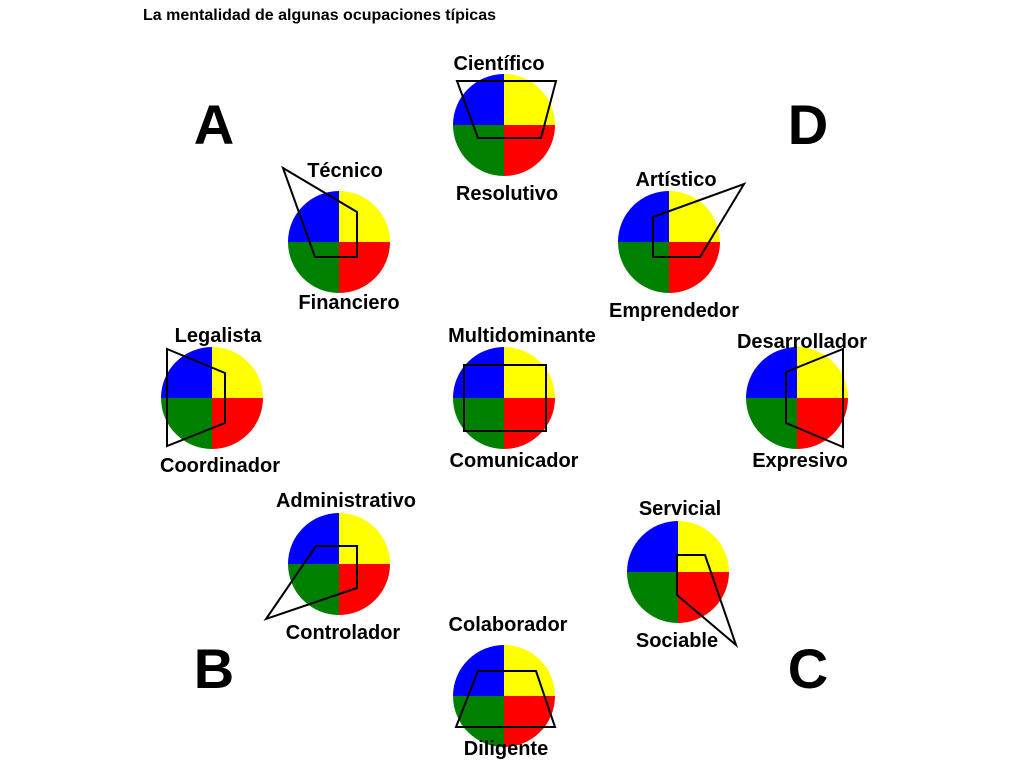 Image resolution: width=1024 pixels, height=768 pixels. I want to click on occupation-top-label: Desarrollador, so click(802, 342).